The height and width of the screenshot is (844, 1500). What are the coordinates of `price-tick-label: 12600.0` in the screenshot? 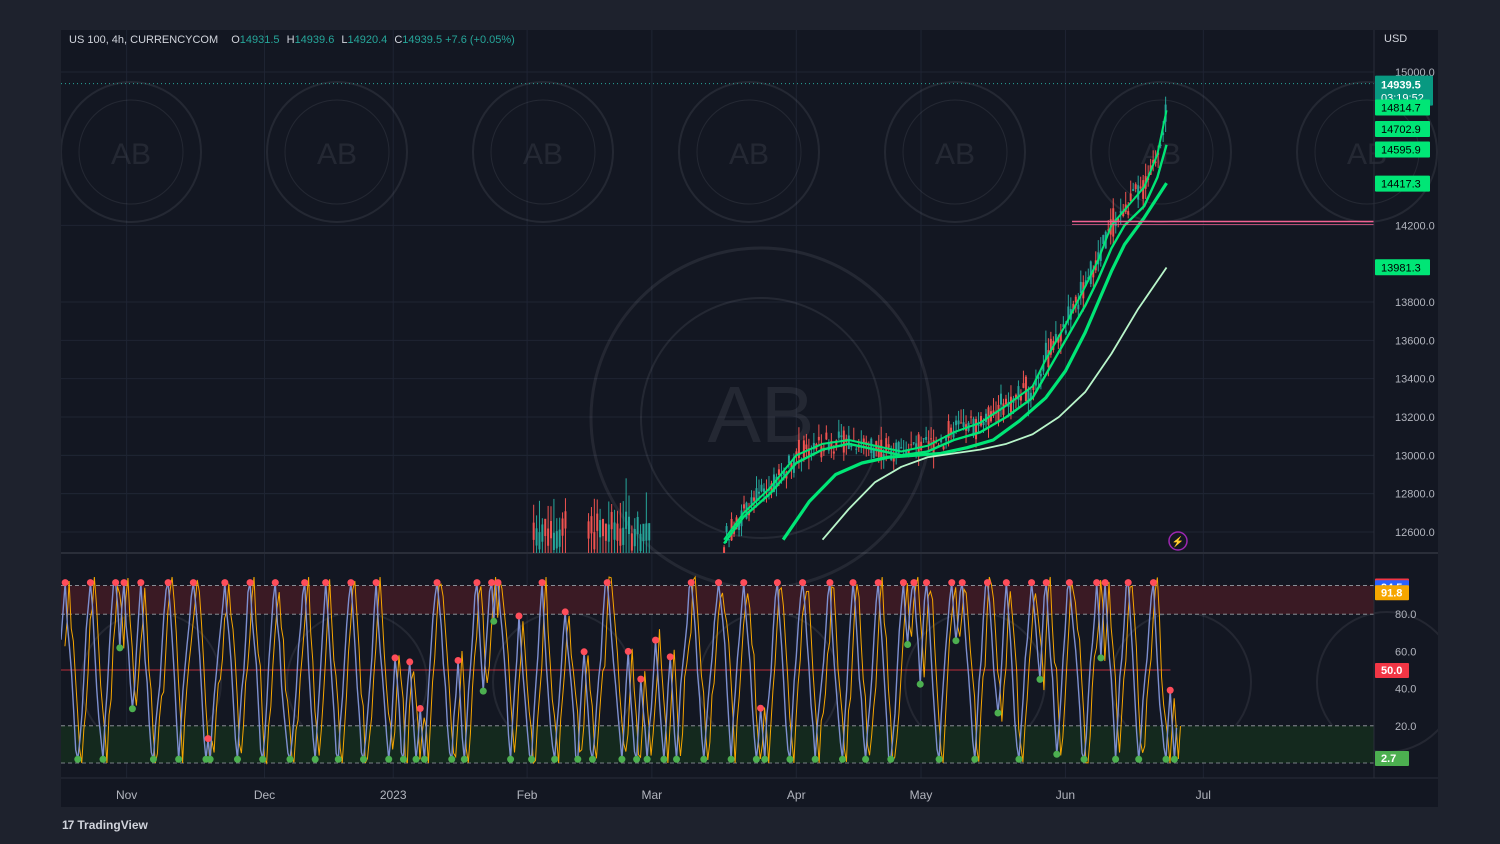 It's located at (1415, 533).